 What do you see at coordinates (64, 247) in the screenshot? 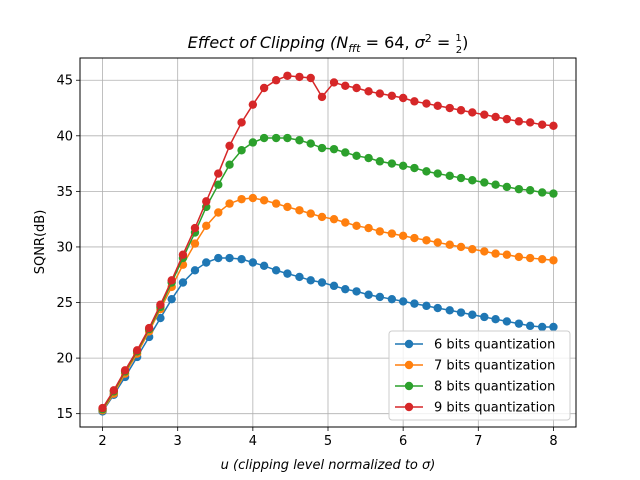
I see `y-tick-label: 30` at bounding box center [64, 247].